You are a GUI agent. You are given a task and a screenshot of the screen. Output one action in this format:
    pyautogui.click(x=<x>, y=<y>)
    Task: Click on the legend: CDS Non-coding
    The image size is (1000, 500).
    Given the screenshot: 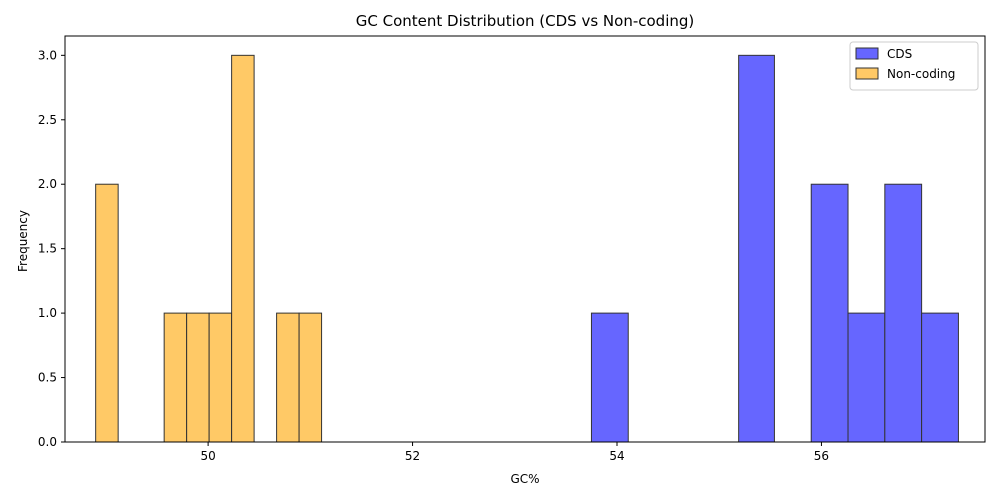 What is the action you would take?
    pyautogui.click(x=914, y=66)
    